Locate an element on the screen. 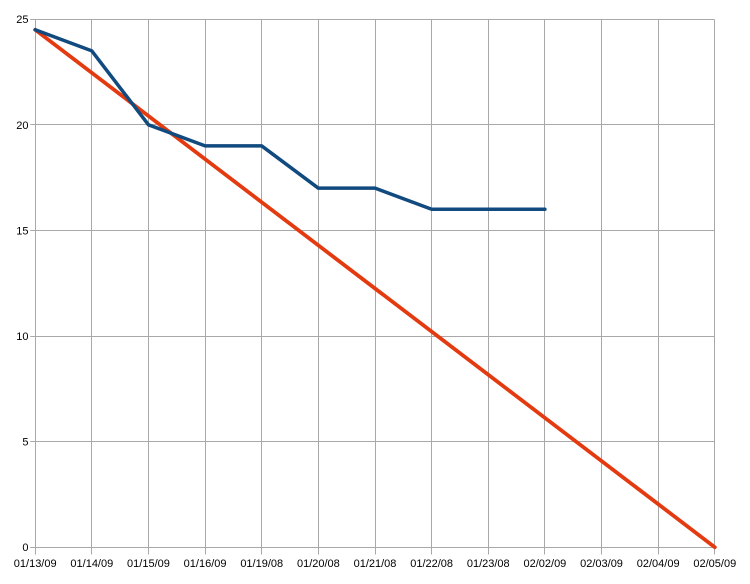 The width and height of the screenshot is (750, 584). svg-text: 01/22/08 is located at coordinates (431, 564).